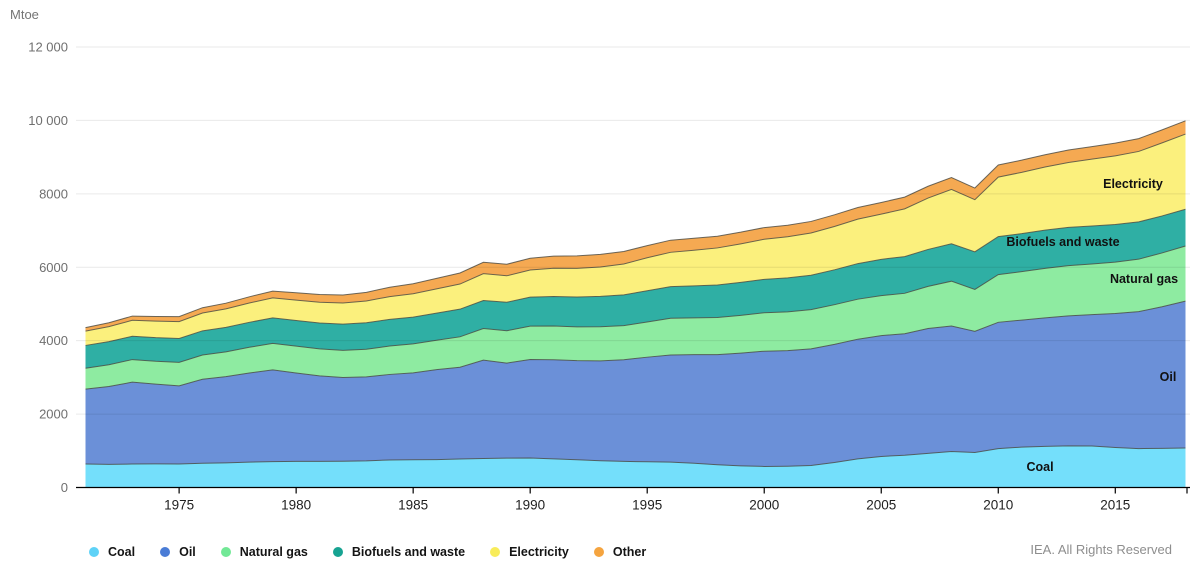 This screenshot has width=1204, height=579. I want to click on legend-item-biofuels-and-waste: Biofuels and waste, so click(399, 552).